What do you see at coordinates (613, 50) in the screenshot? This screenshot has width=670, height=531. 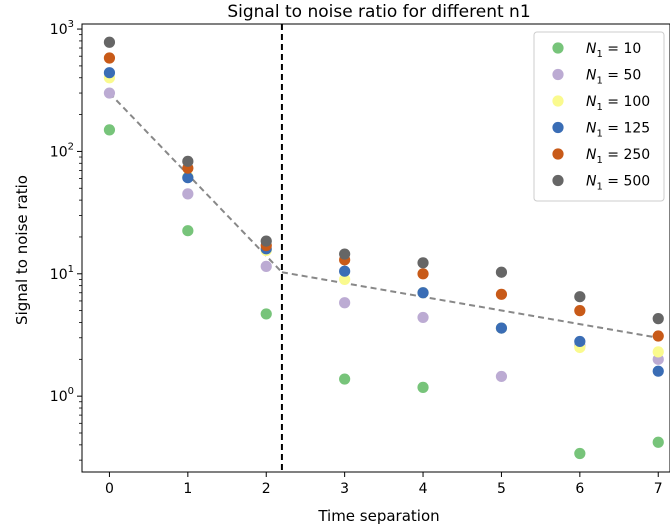 I see `legend-label: N1 = 10` at bounding box center [613, 50].